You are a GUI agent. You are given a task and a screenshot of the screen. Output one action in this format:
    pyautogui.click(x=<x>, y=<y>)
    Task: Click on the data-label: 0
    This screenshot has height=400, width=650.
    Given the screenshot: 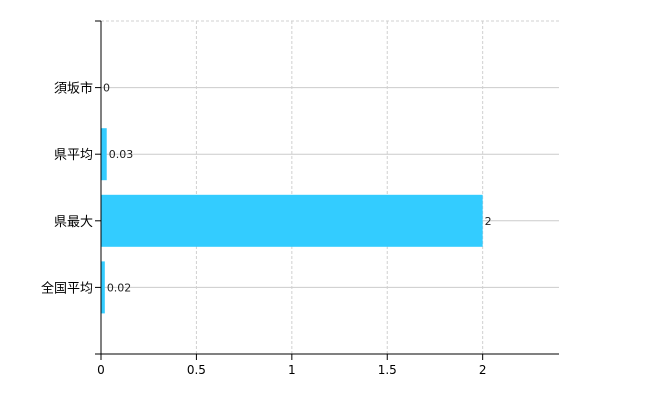 What is the action you would take?
    pyautogui.click(x=106, y=88)
    